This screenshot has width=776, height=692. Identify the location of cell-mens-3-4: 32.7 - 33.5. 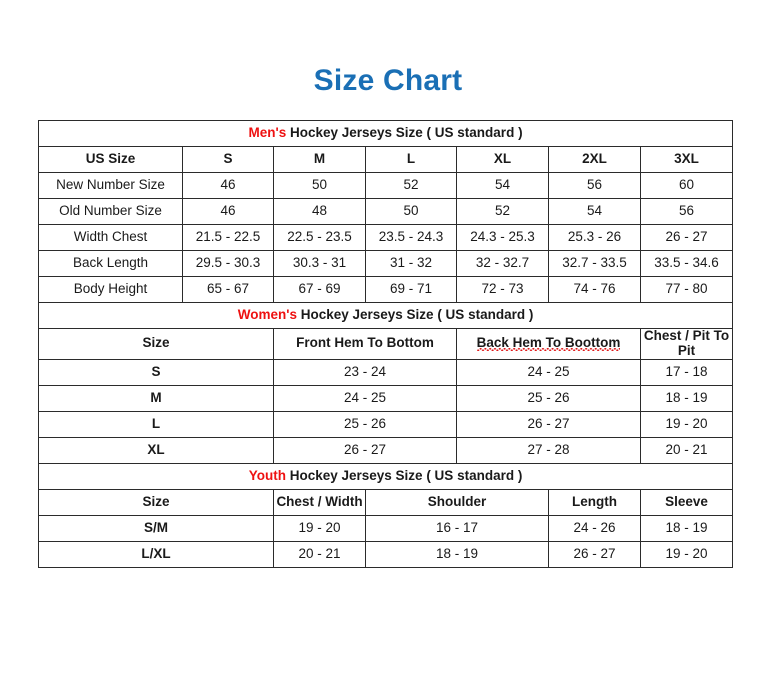
(594, 263).